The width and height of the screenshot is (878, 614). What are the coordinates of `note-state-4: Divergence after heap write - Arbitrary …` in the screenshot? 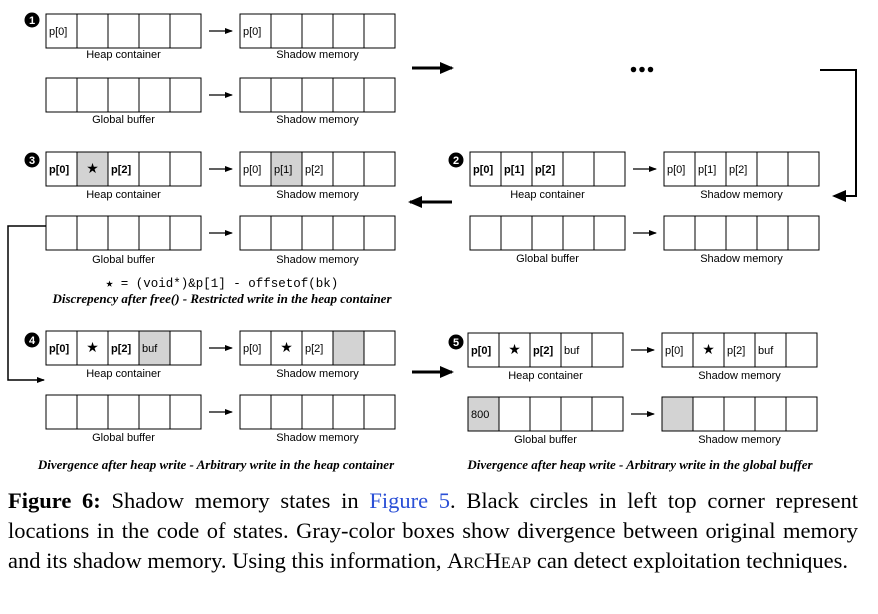 It's located at (216, 464).